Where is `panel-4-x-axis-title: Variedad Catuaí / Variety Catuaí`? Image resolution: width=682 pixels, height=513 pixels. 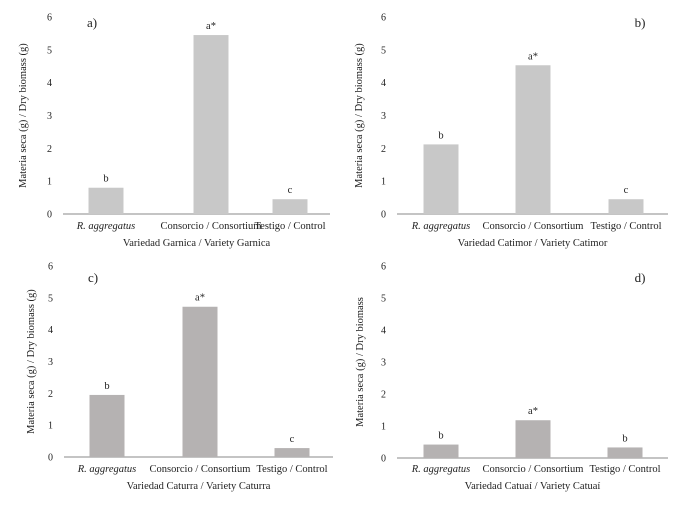 panel-4-x-axis-title: Variedad Catuaí / Variety Catuaí is located at coordinates (533, 486).